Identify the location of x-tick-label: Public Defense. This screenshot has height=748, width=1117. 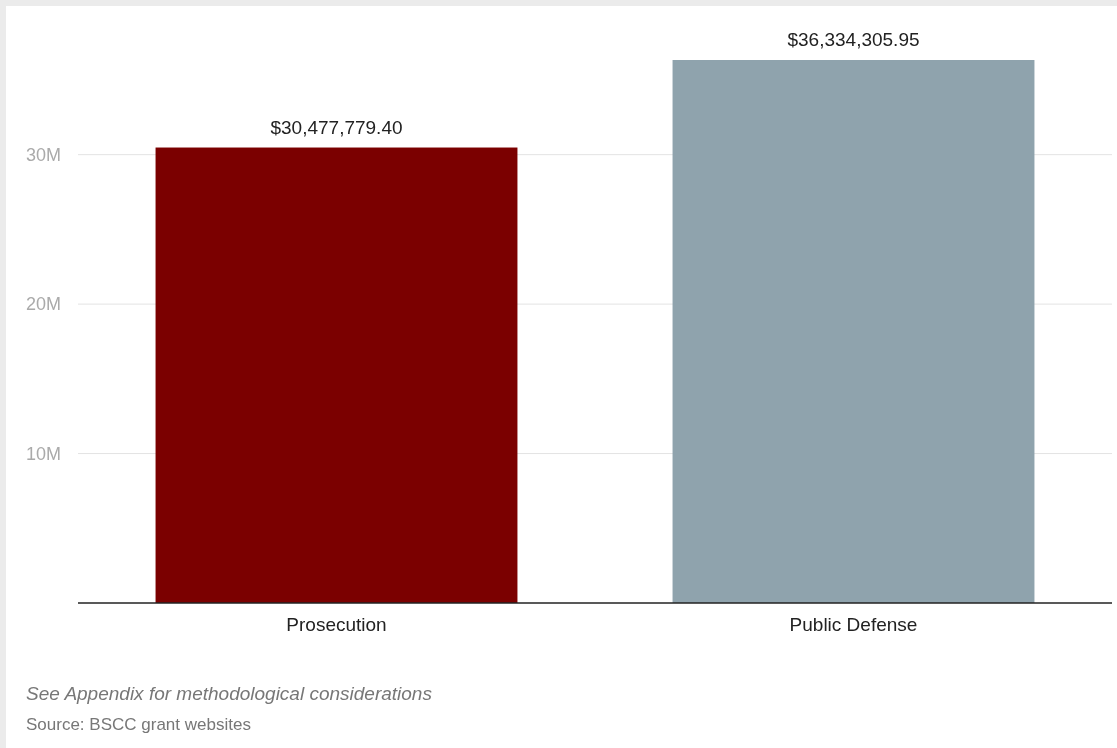
(853, 624).